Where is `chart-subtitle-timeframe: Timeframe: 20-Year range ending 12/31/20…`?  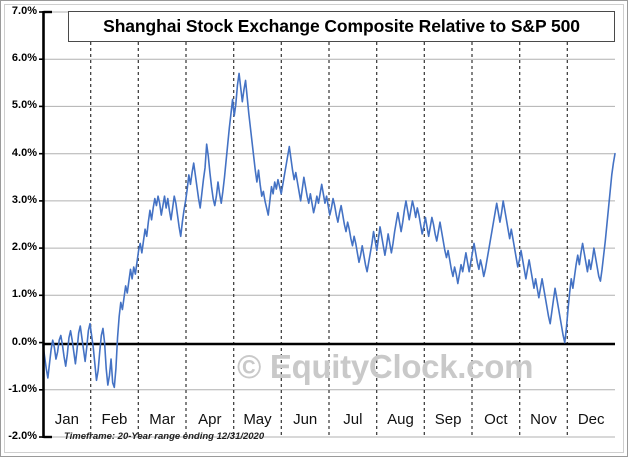
chart-subtitle-timeframe: Timeframe: 20-Year range ending 12/31/20… is located at coordinates (164, 436).